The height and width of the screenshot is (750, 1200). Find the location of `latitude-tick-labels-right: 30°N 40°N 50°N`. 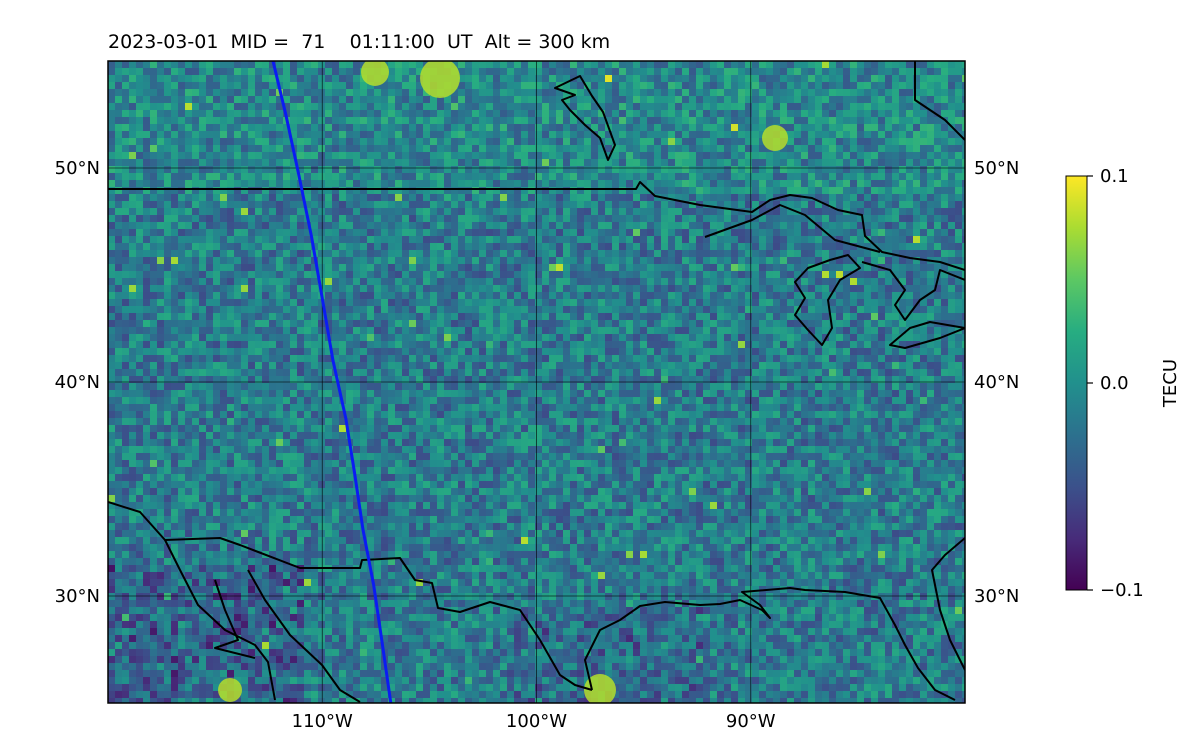

latitude-tick-labels-right: 30°N 40°N 50°N is located at coordinates (996, 382).